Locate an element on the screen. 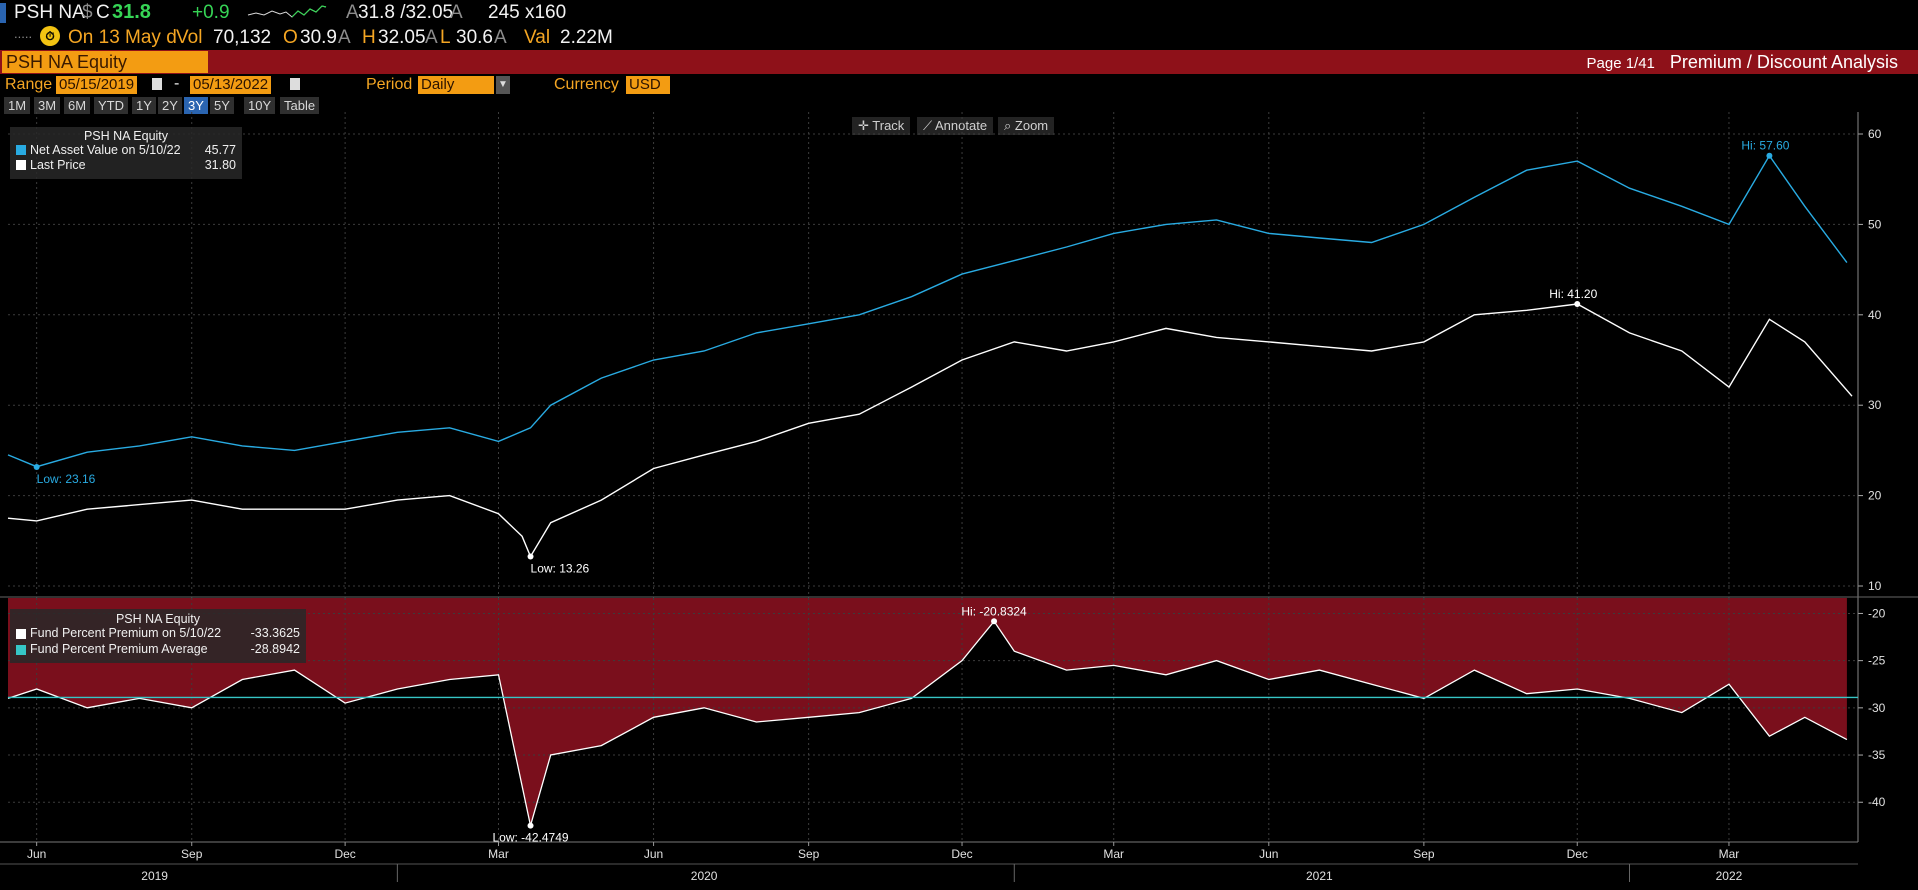 The image size is (1918, 890). annotate-tool: ⟋ Annotate is located at coordinates (955, 126).